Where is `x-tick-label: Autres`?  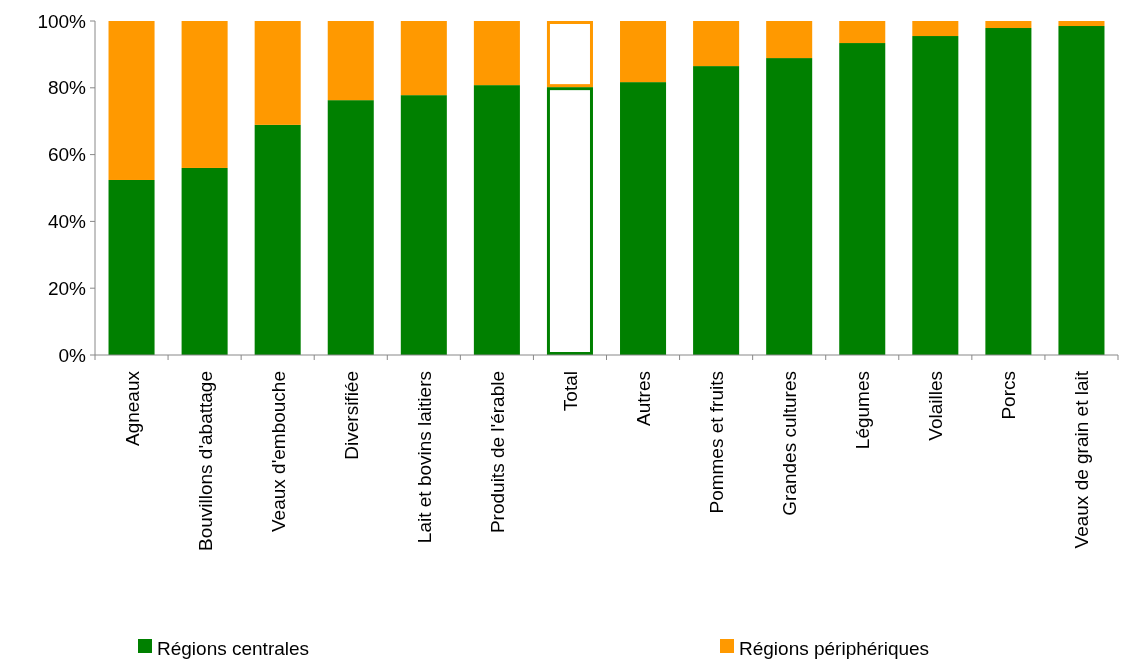 x-tick-label: Autres is located at coordinates (644, 398).